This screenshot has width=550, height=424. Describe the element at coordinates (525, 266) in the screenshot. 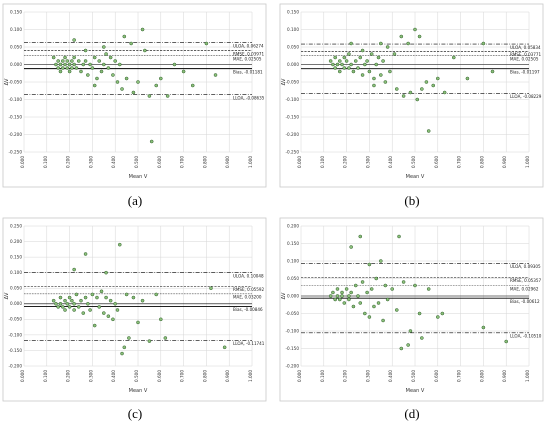

I see `reference-line-label: ULOA, 0.09305` at that location.